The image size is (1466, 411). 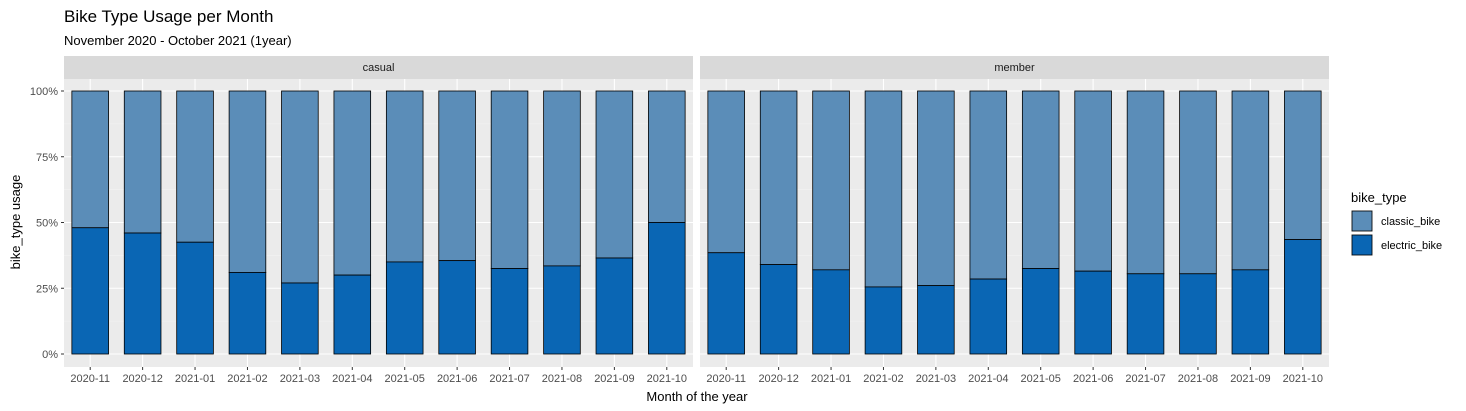 I want to click on chart-title: Bike Type Usage per Month, so click(x=168, y=16).